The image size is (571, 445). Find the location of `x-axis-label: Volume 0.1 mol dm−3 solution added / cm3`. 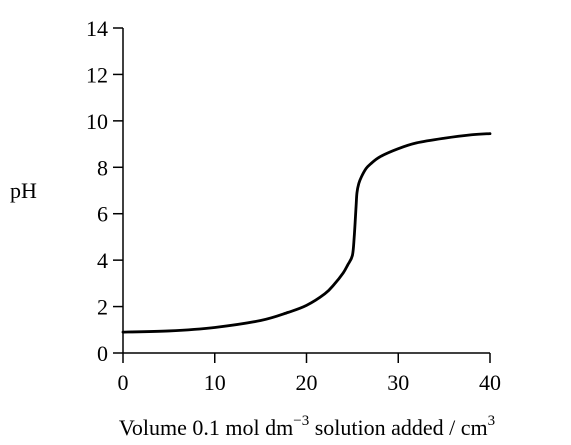

x-axis-label: Volume 0.1 mol dm−3 solution added / cm3 is located at coordinates (307, 426).